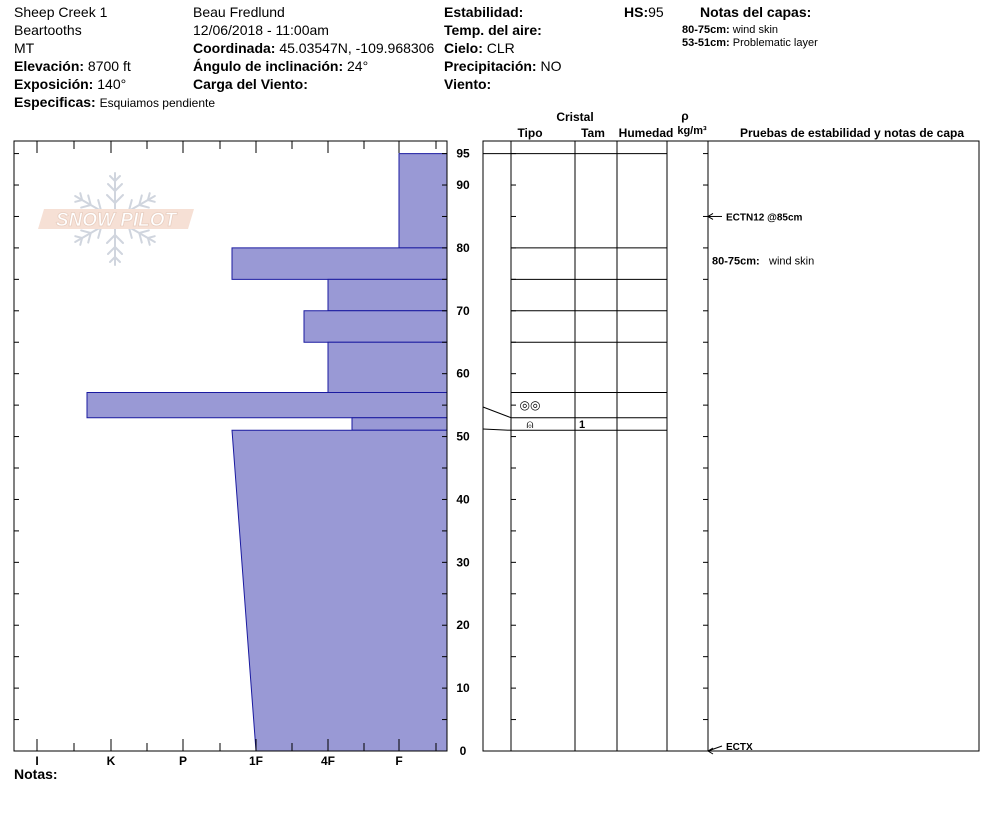 The width and height of the screenshot is (994, 840). Describe the element at coordinates (463, 48) in the screenshot. I see `sky-label: Cielo:` at that location.